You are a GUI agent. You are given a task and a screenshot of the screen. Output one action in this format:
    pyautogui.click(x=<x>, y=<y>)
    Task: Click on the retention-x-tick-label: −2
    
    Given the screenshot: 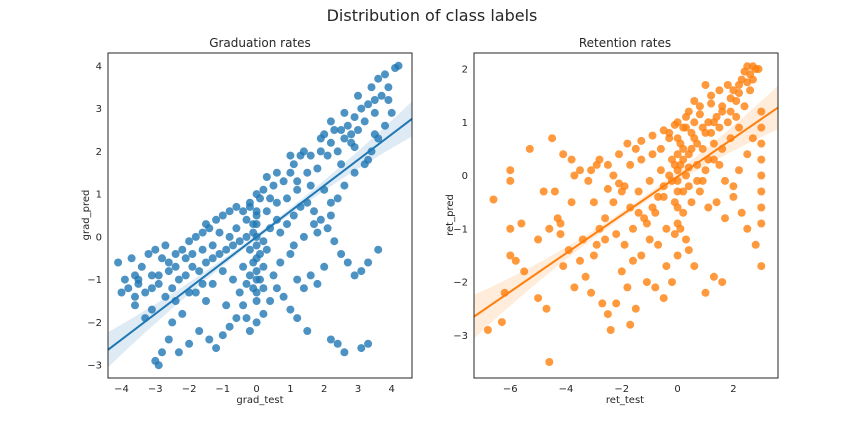 What is the action you would take?
    pyautogui.click(x=621, y=389)
    